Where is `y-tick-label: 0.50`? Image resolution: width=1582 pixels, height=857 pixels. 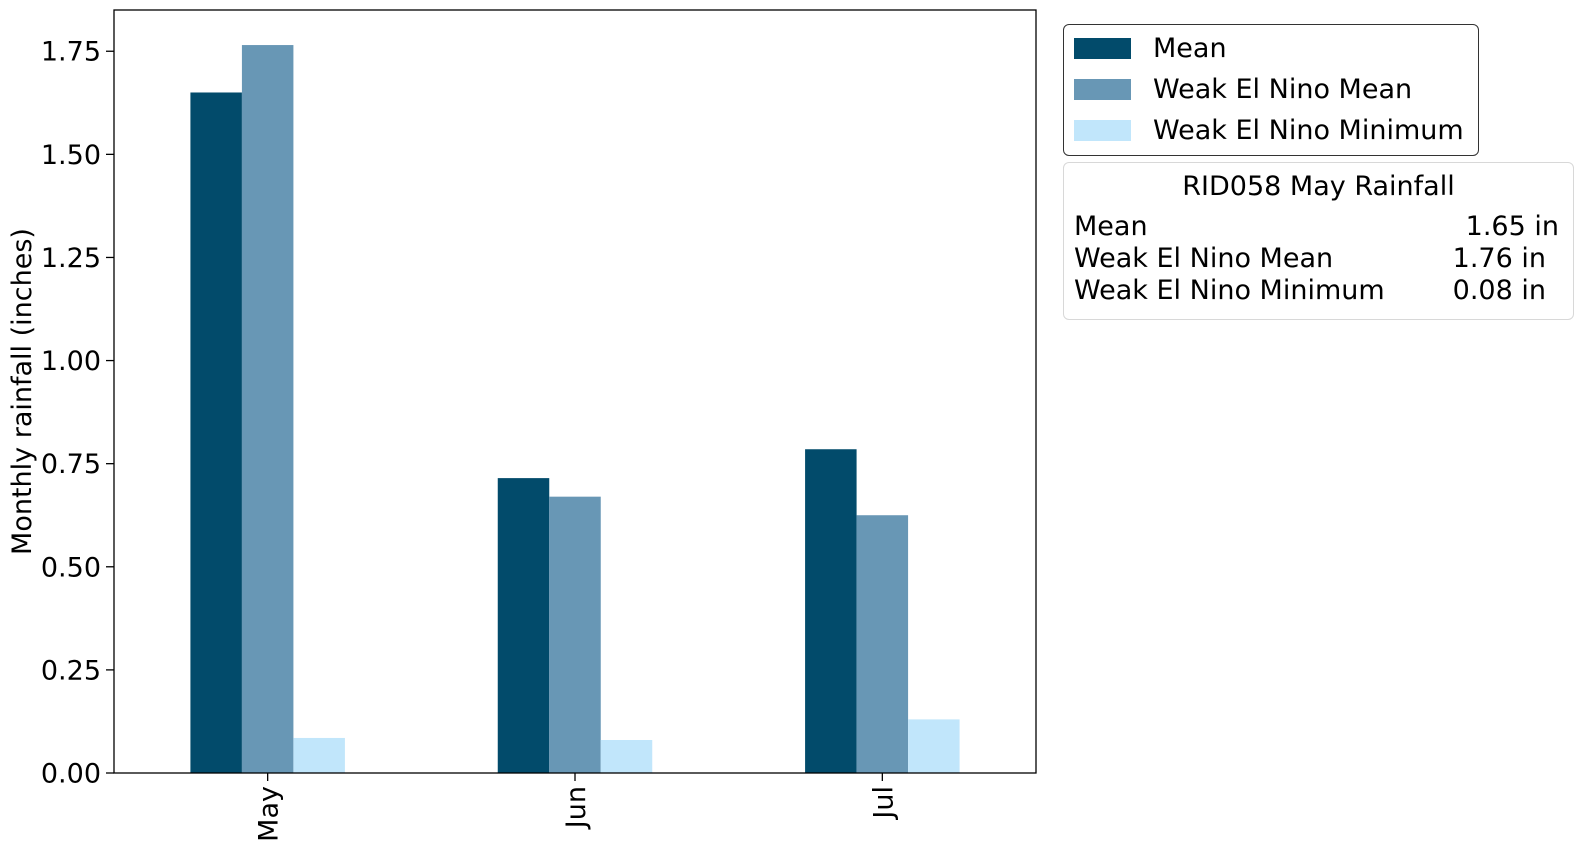
y-tick-label: 0.50 is located at coordinates (71, 567).